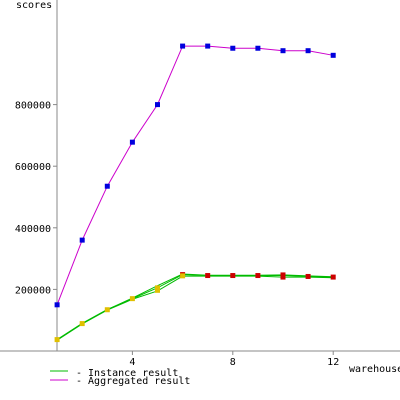  What do you see at coordinates (374, 369) in the screenshot?
I see `x-axis-label: warehouses` at bounding box center [374, 369].